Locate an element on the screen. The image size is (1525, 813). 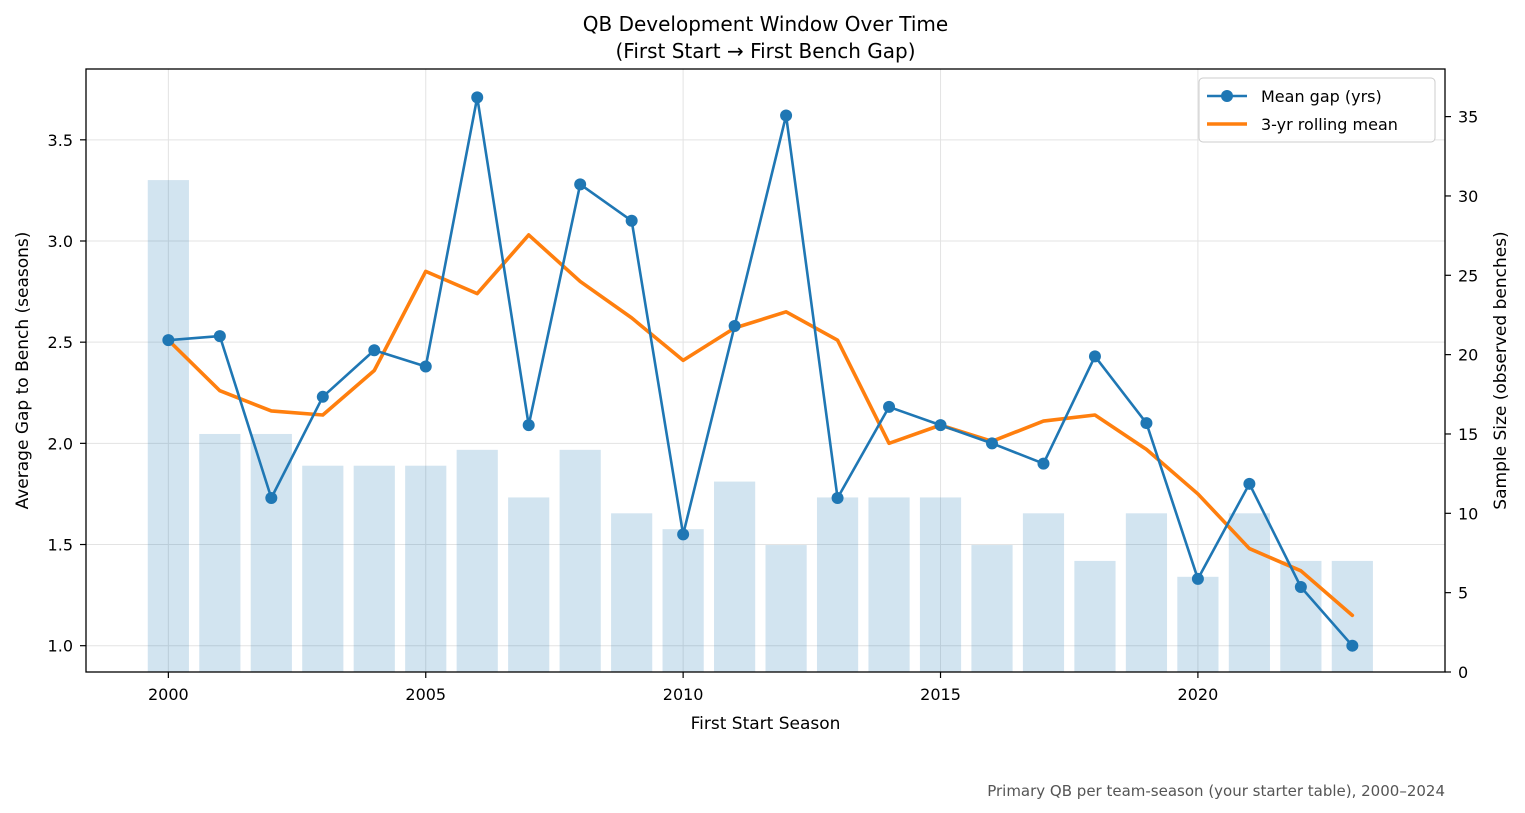
y-right-tick-label: 30 is located at coordinates (1468, 196).